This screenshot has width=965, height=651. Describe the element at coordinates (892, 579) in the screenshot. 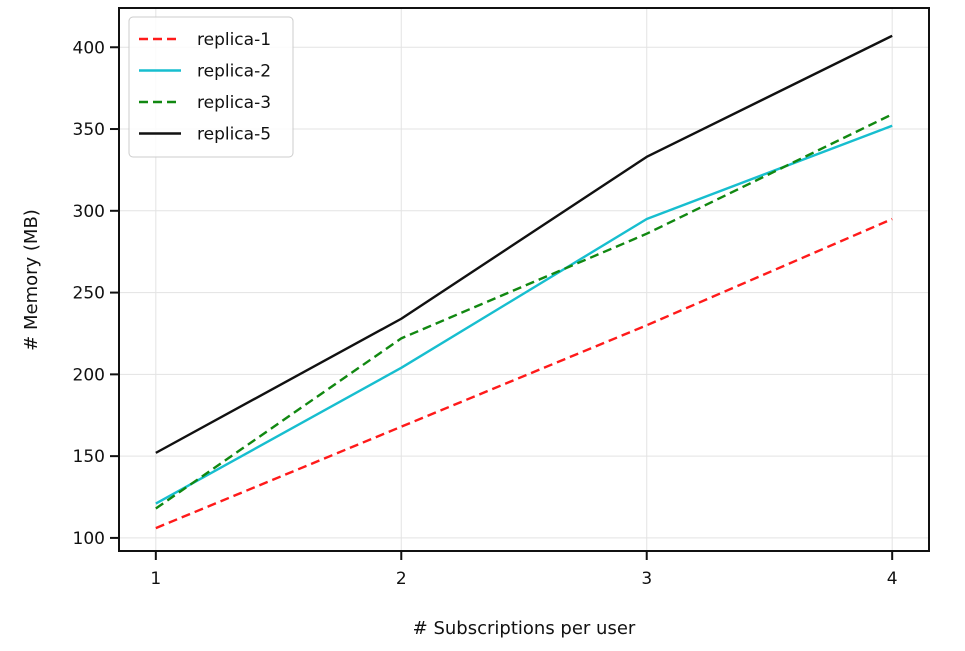

I see `x-tick-label: 4` at that location.